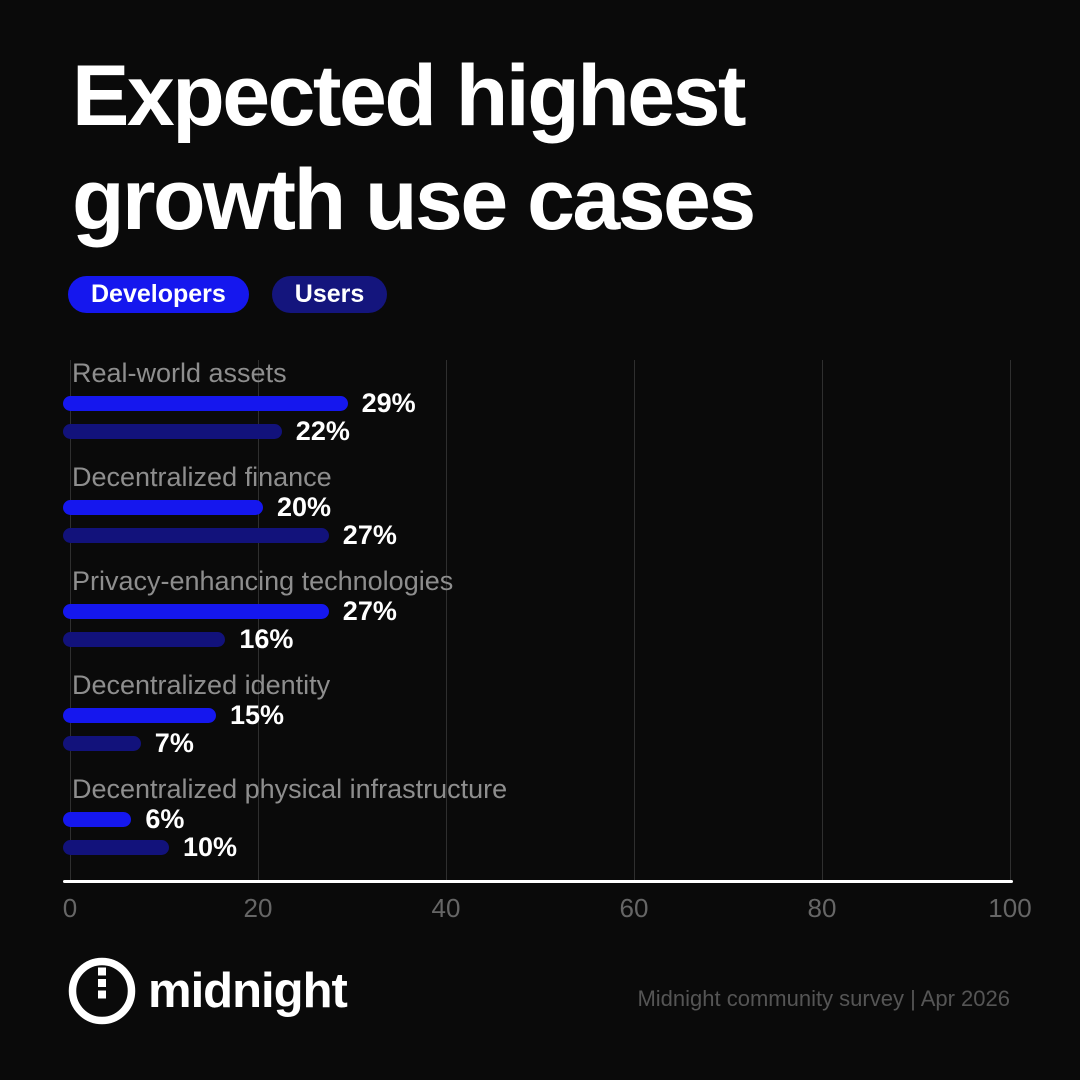 Image resolution: width=1080 pixels, height=1080 pixels. Describe the element at coordinates (329, 294) in the screenshot. I see `legend-pill-users: Users` at that location.